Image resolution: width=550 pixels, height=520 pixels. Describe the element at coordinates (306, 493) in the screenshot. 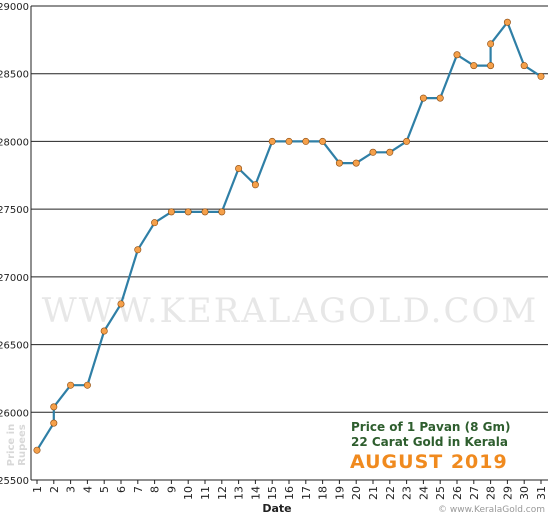

I see `x-tick-label: 17` at that location.